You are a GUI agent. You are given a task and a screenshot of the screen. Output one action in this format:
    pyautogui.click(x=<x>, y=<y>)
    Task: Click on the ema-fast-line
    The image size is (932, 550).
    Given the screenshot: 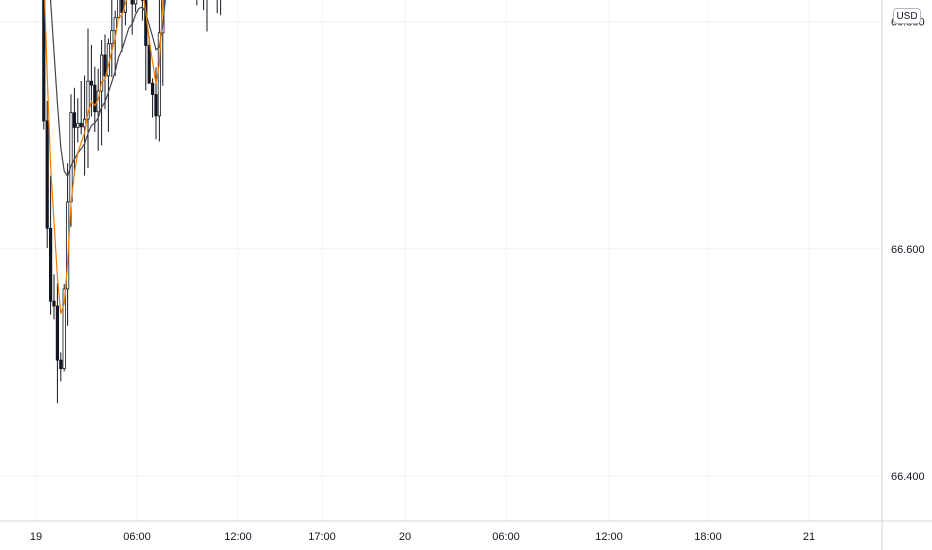 What is the action you would take?
    pyautogui.click(x=104, y=157)
    